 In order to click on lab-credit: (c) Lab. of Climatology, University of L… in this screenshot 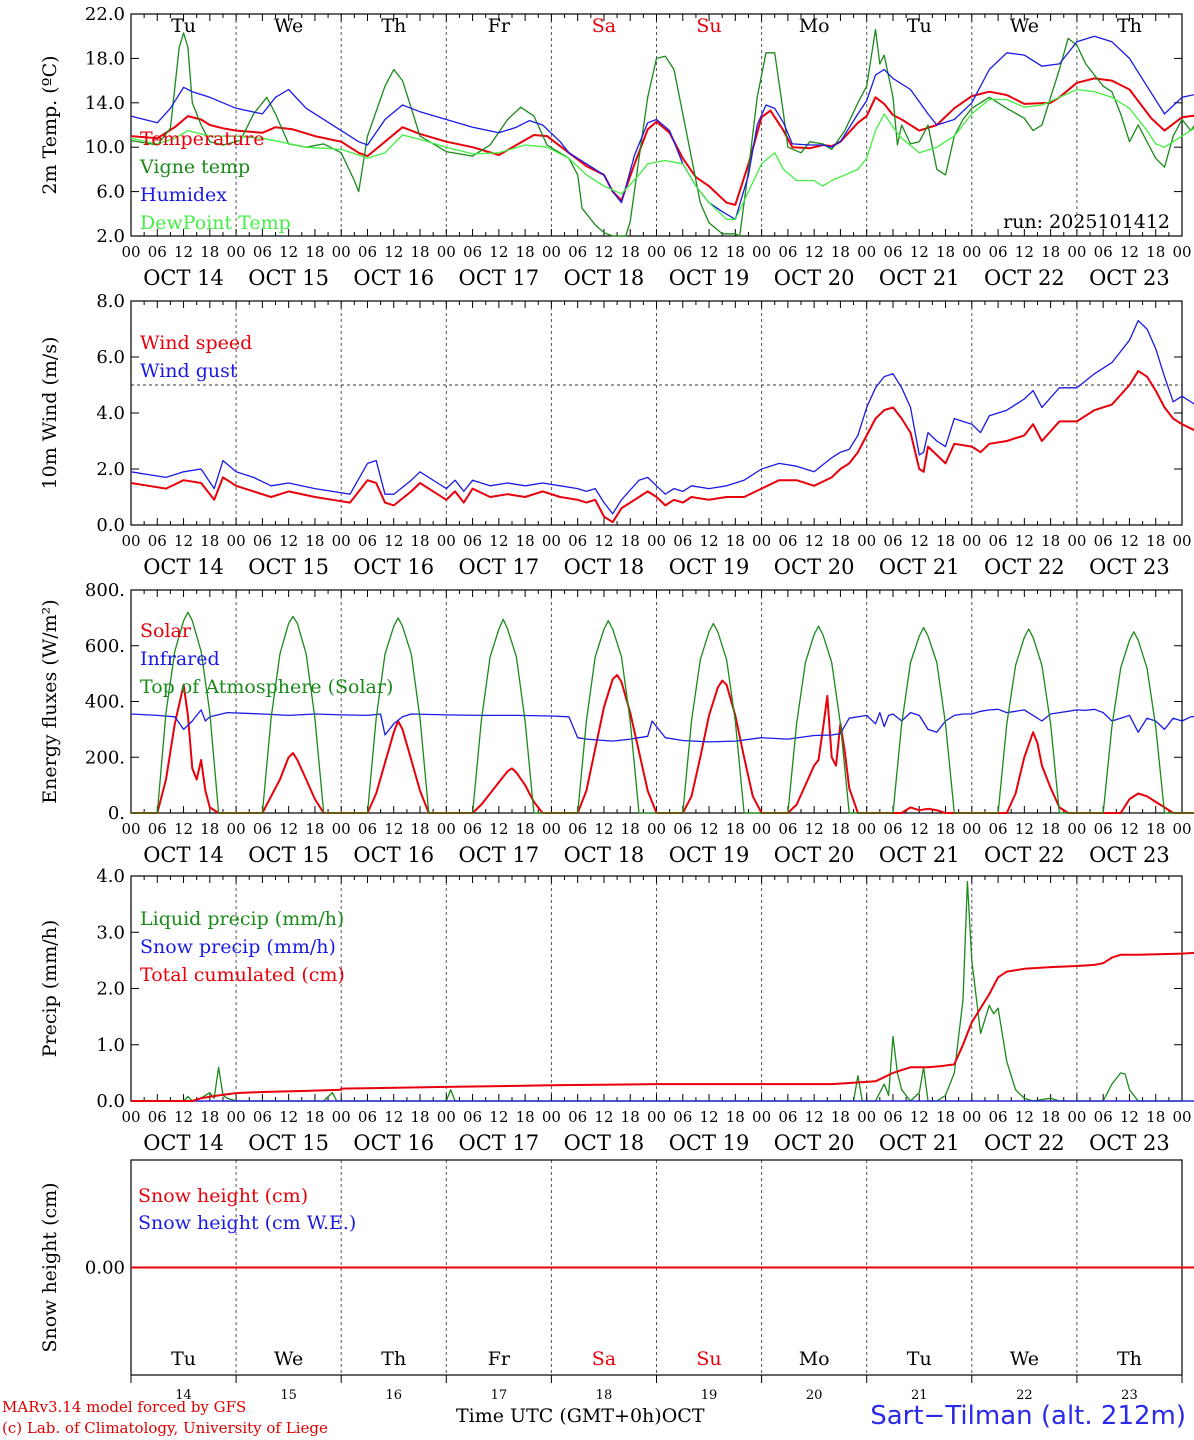, I will do `click(165, 1428)`.